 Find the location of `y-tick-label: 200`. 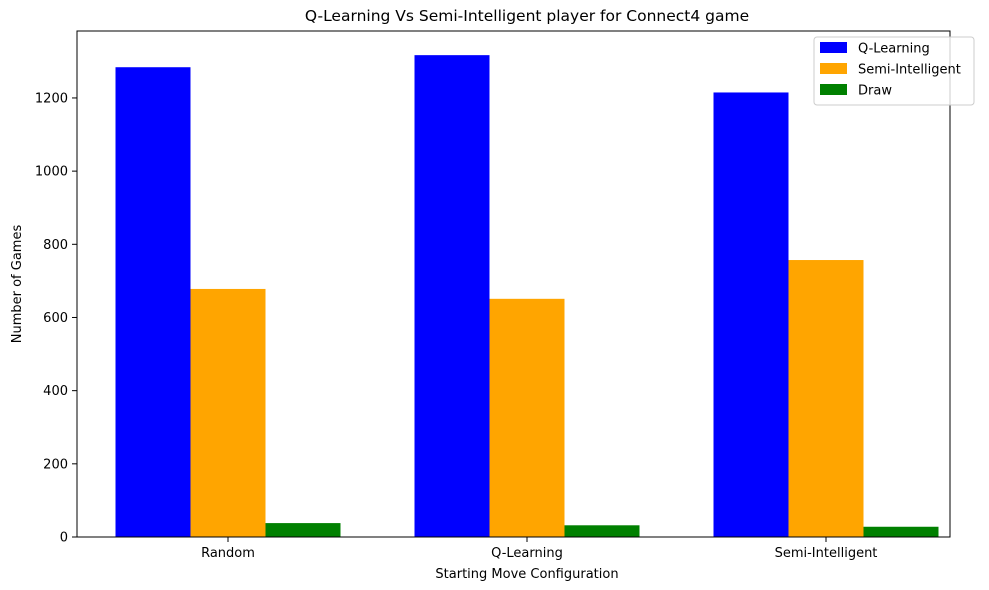

y-tick-label: 200 is located at coordinates (55, 464).